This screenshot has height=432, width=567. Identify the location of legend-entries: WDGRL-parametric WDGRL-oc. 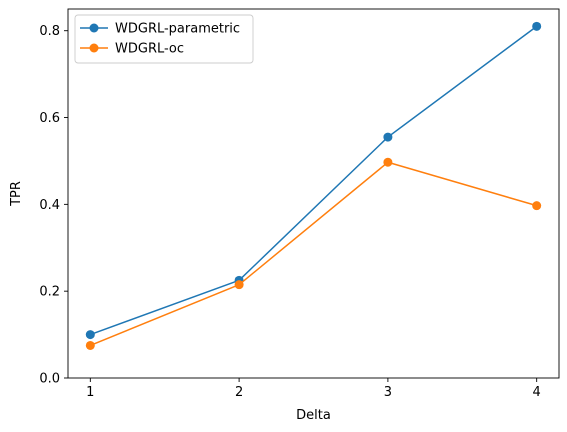
(160, 39).